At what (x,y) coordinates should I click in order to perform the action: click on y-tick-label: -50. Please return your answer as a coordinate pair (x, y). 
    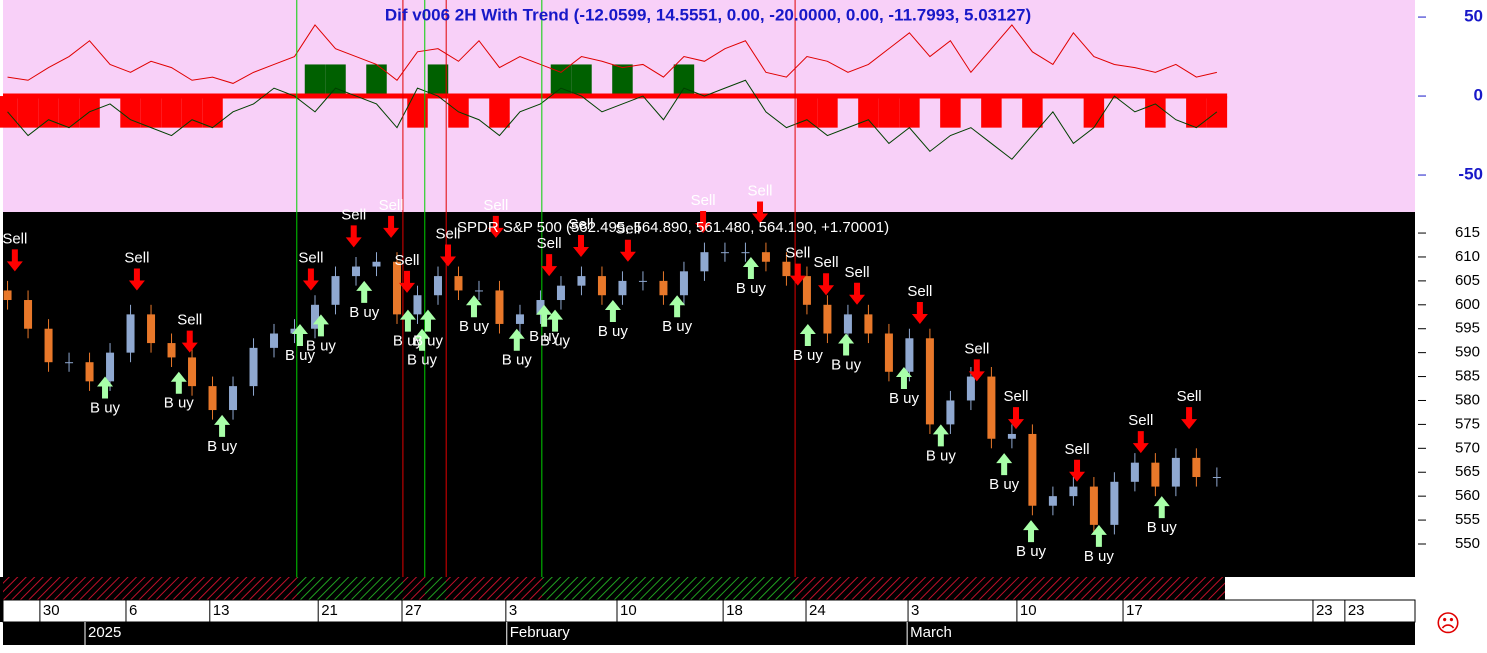
    Looking at the image, I should click on (1470, 174).